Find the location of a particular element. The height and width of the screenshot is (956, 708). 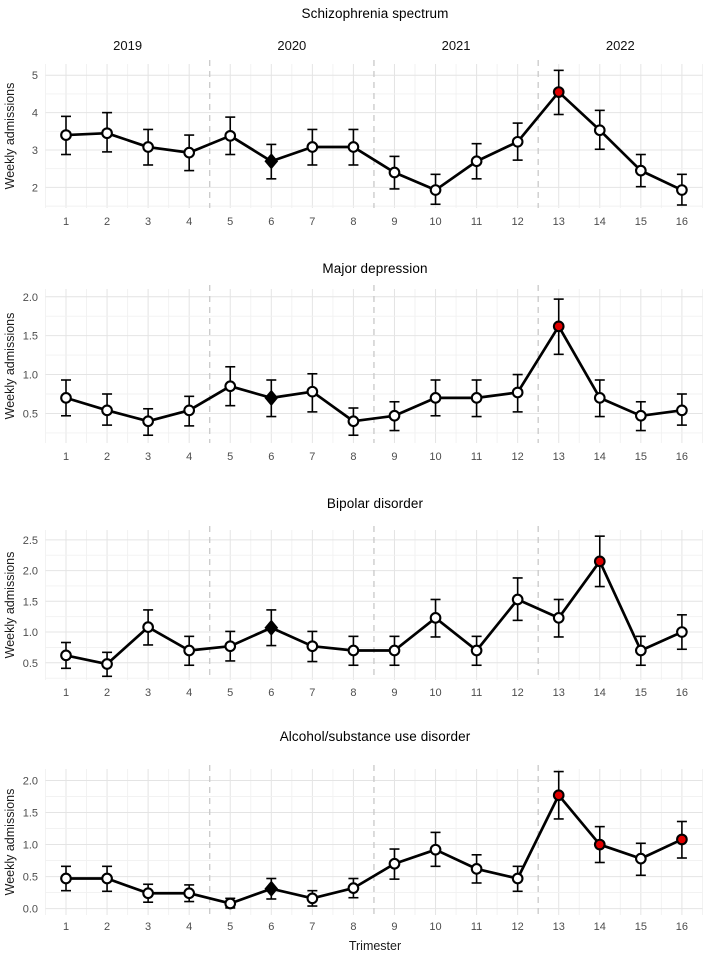

x-tick-label: 3 is located at coordinates (148, 457).